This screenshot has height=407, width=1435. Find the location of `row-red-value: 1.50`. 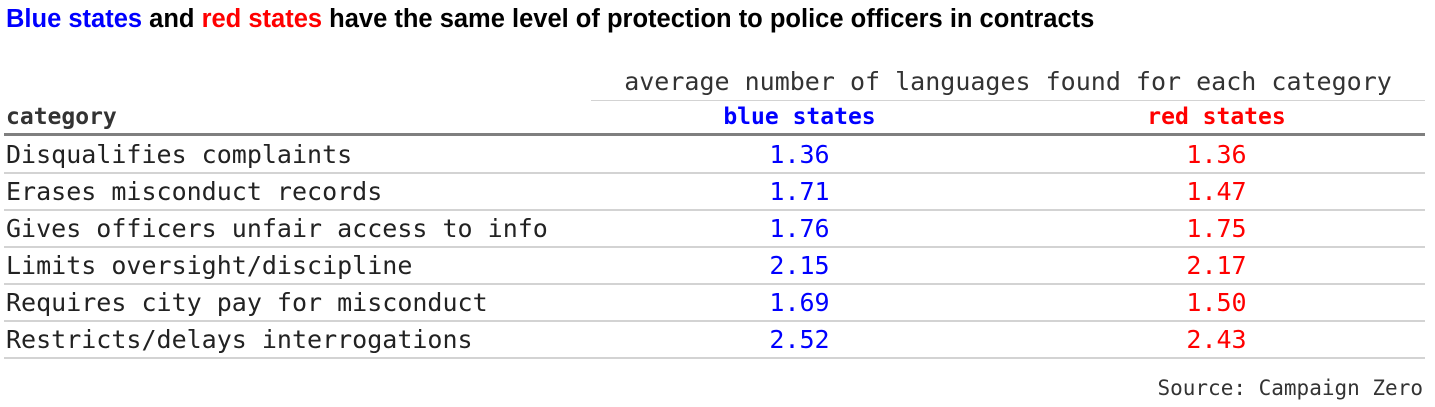

row-red-value: 1.50 is located at coordinates (1216, 302).